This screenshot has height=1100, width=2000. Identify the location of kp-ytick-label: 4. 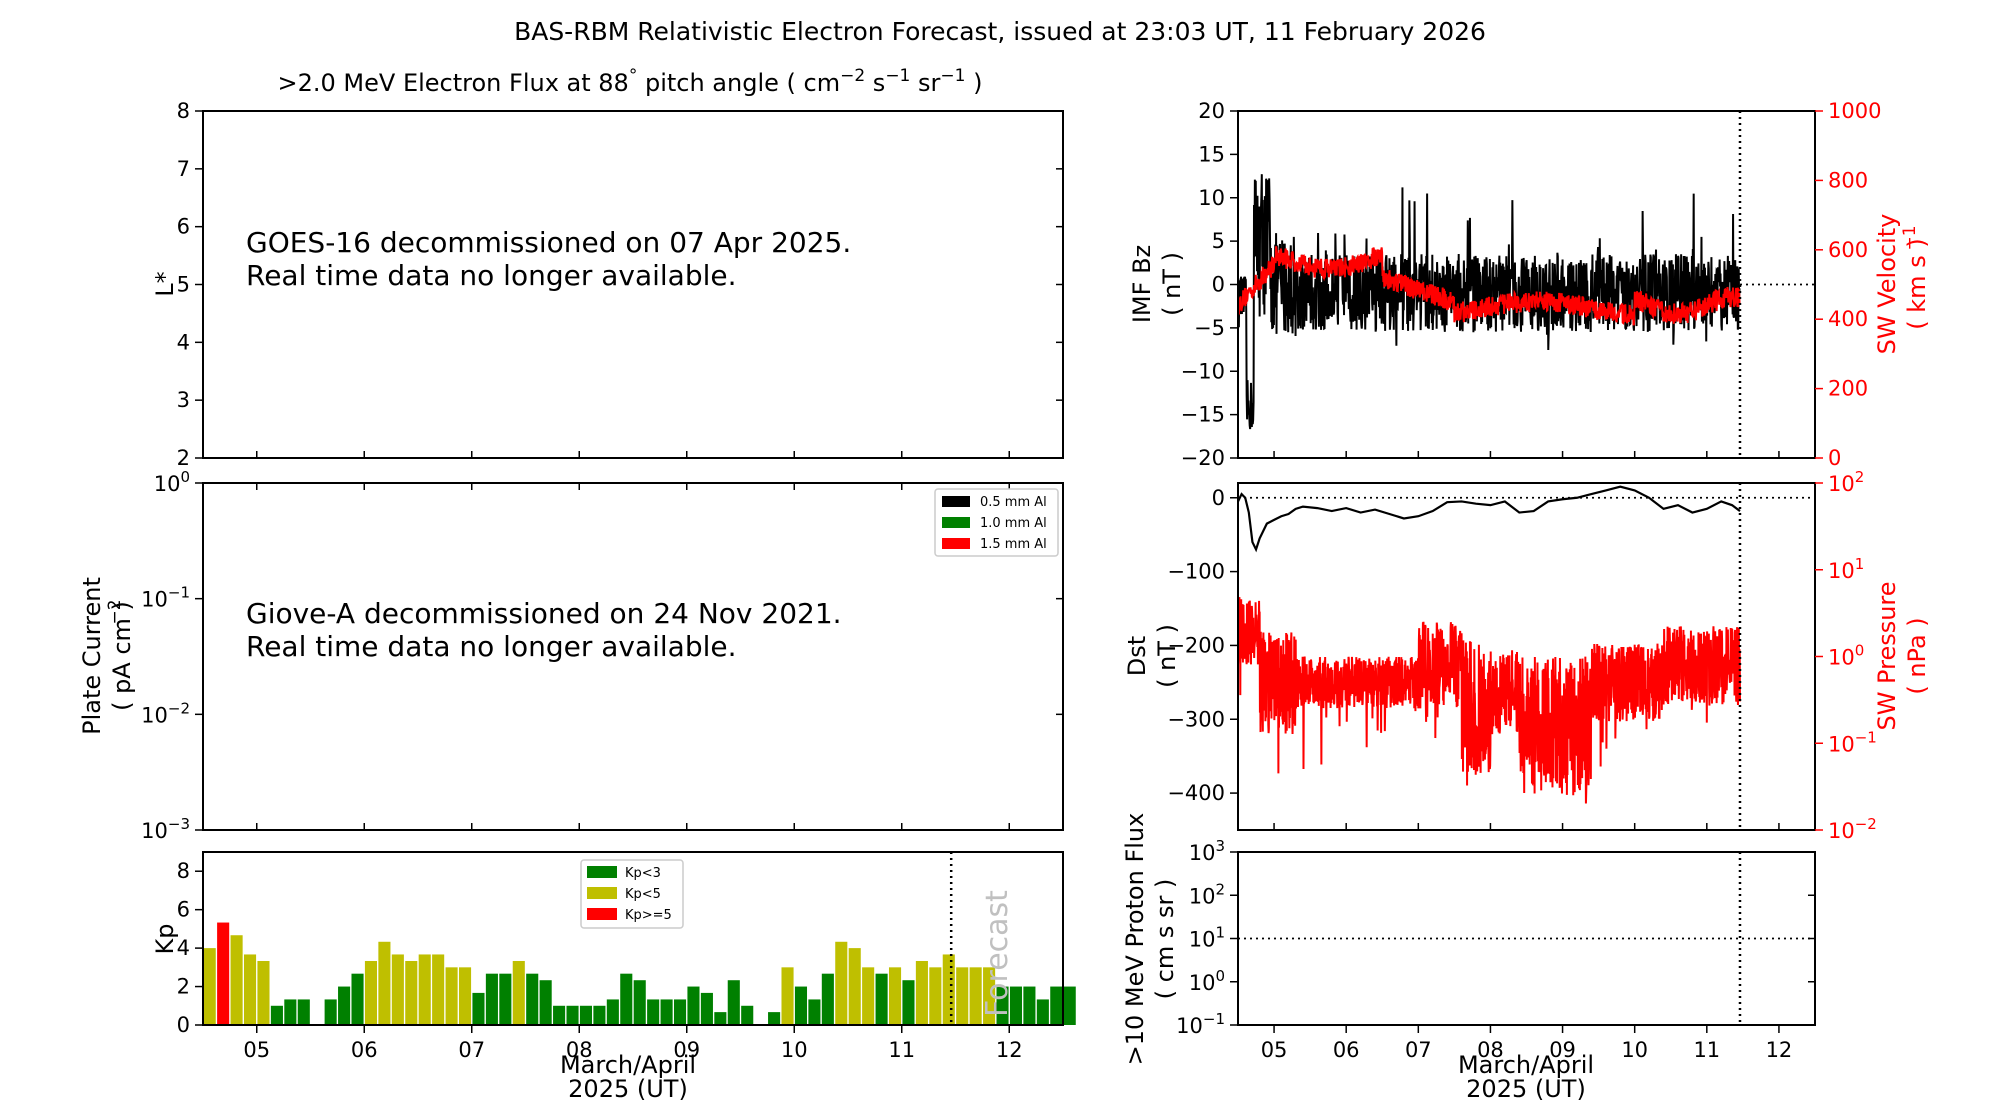
(183, 948).